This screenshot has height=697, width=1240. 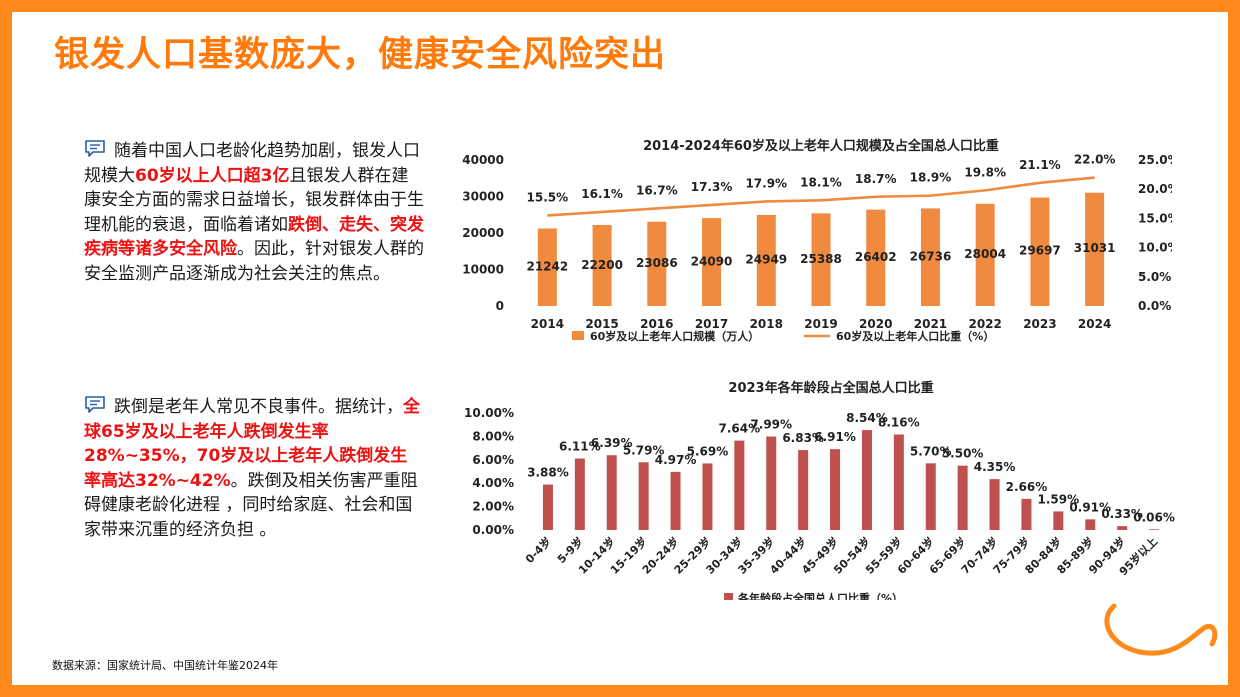 What do you see at coordinates (493, 530) in the screenshot?
I see `y-tick: 0.00%` at bounding box center [493, 530].